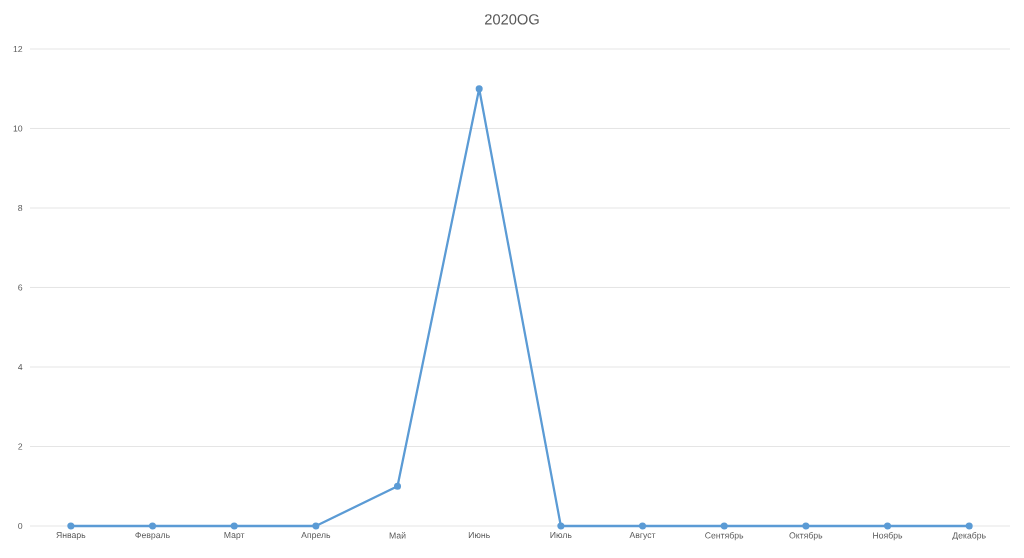 The image size is (1024, 558). Describe the element at coordinates (234, 536) in the screenshot. I see `x-tick-label: Март` at that location.